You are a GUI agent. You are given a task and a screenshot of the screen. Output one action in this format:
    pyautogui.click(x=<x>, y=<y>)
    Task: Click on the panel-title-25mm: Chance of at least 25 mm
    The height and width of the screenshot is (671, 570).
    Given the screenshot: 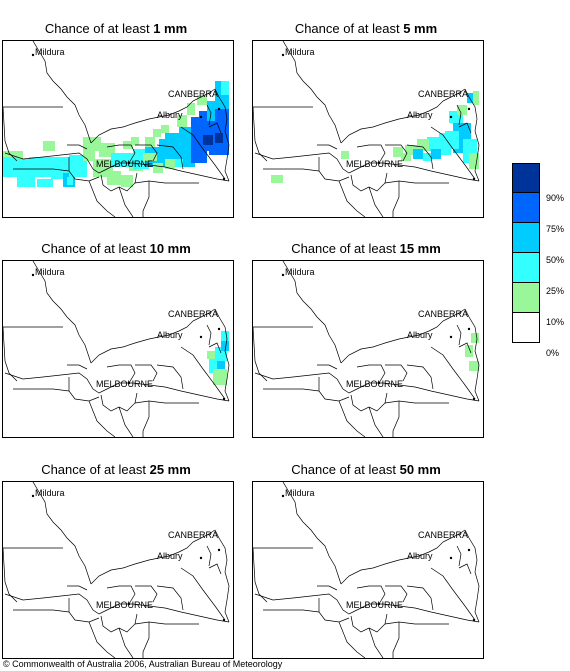 What is the action you would take?
    pyautogui.click(x=116, y=469)
    